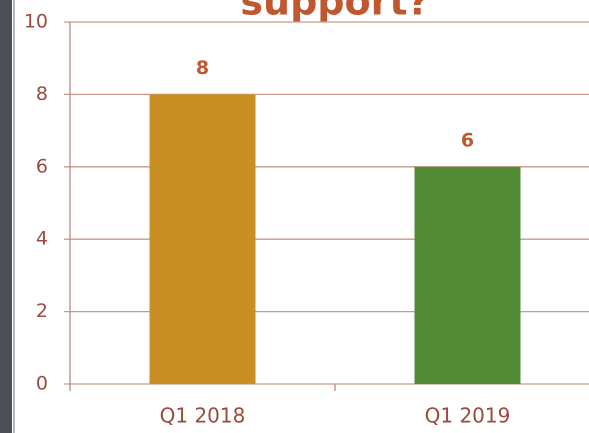 The width and height of the screenshot is (589, 433). I want to click on y-tick-label: 0, so click(42, 384).